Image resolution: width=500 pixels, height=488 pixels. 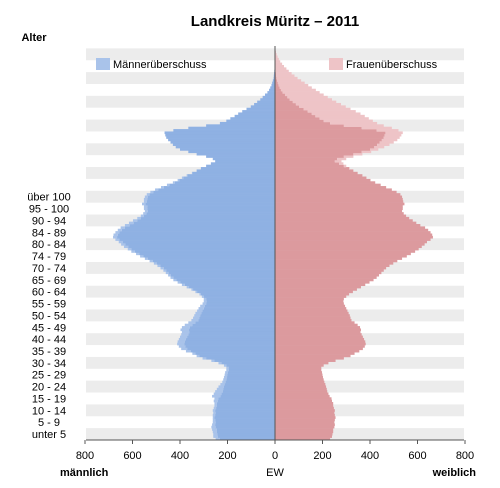 What do you see at coordinates (160, 65) in the screenshot?
I see `legend-male-label: Männerüberschuss` at bounding box center [160, 65].